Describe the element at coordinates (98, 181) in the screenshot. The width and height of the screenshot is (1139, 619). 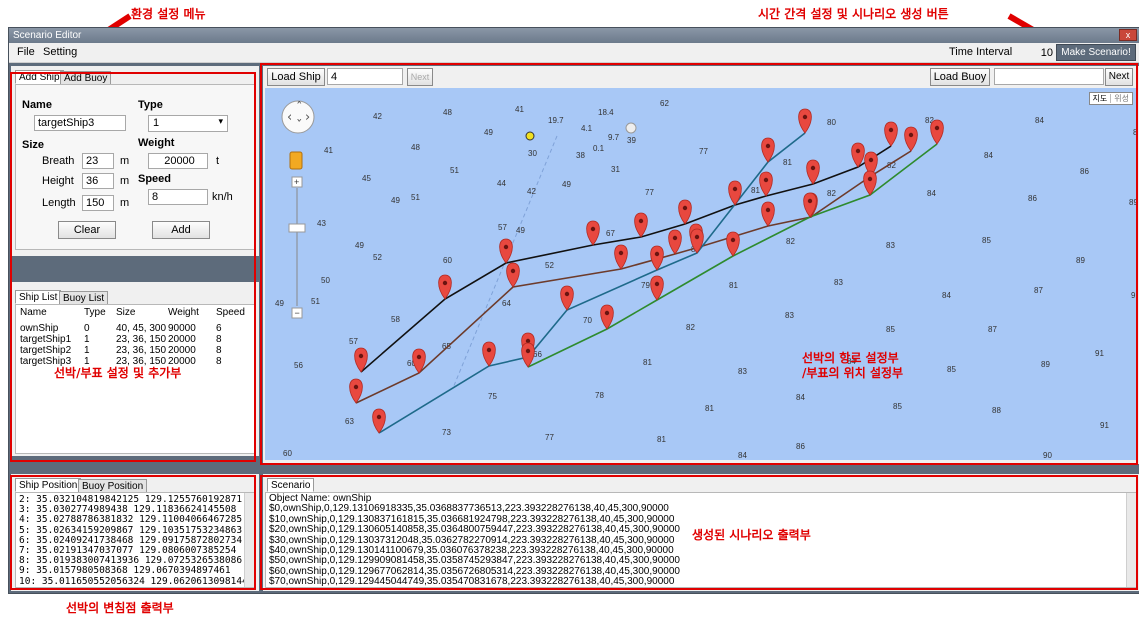
I see `height-field` at that location.